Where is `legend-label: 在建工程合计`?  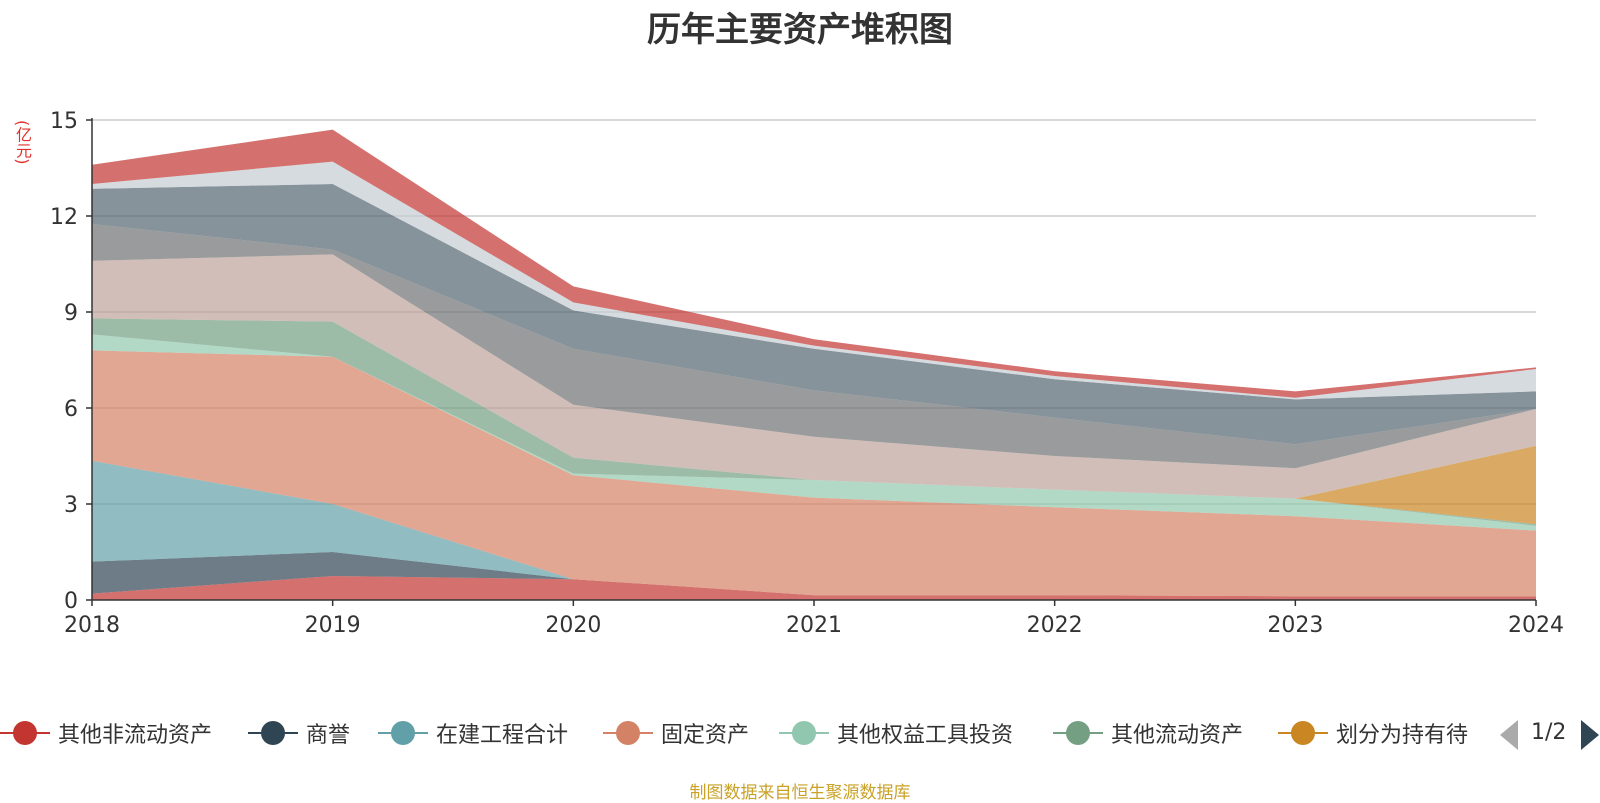
legend-label: 在建工程合计 is located at coordinates (502, 735).